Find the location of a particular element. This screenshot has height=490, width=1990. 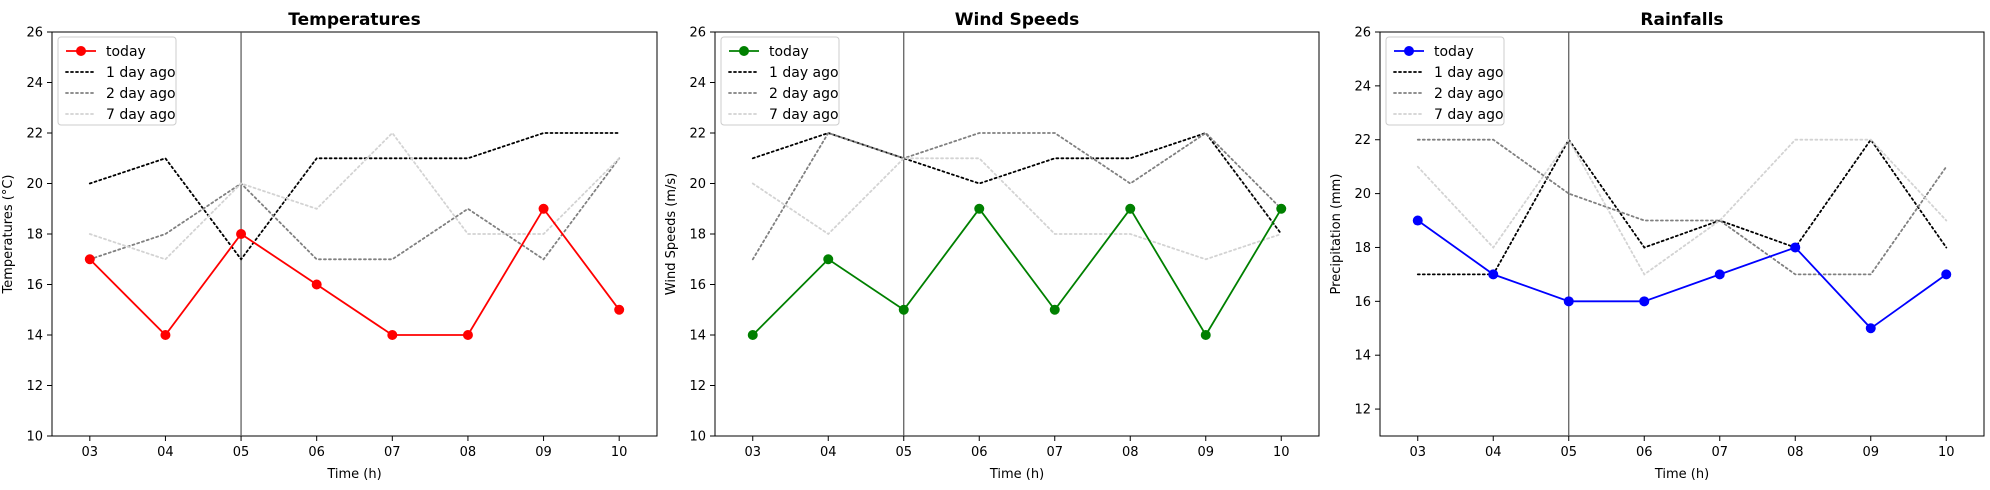

x-tick-label: 04 is located at coordinates (1493, 452).